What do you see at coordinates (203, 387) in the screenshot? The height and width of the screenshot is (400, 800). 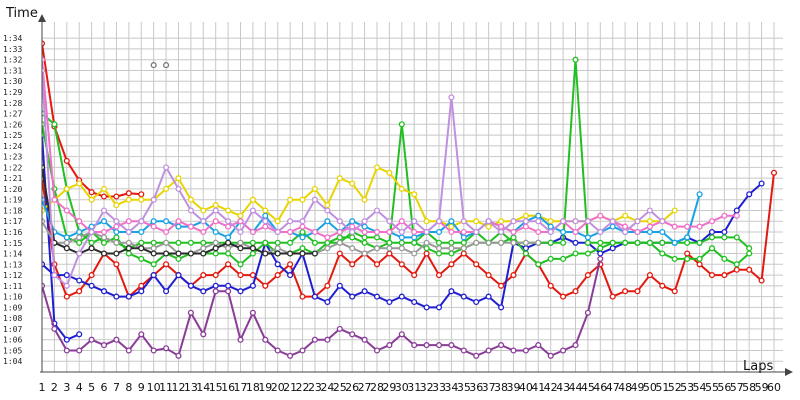 I see `x-tick-label: 14` at bounding box center [203, 387].